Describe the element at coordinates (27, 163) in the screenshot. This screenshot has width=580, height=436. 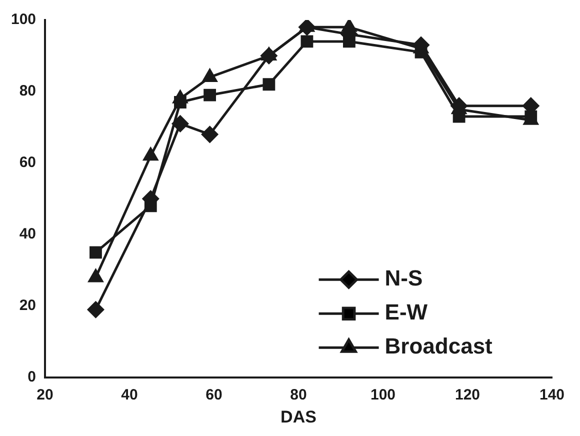
I see `y-tick-label: 60` at that location.